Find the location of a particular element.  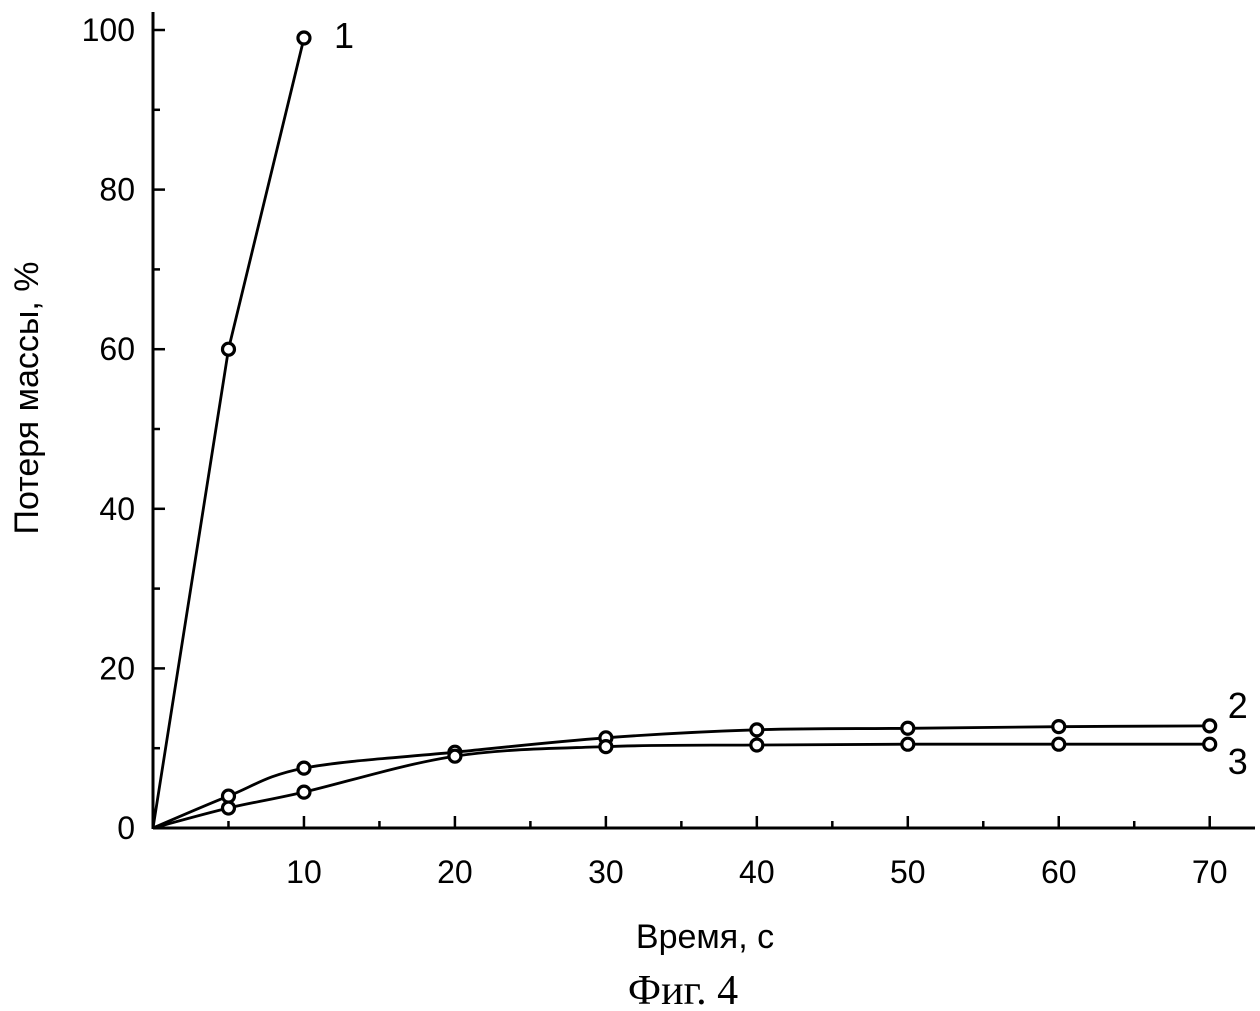

x-axis-title: Время, с is located at coordinates (705, 937).